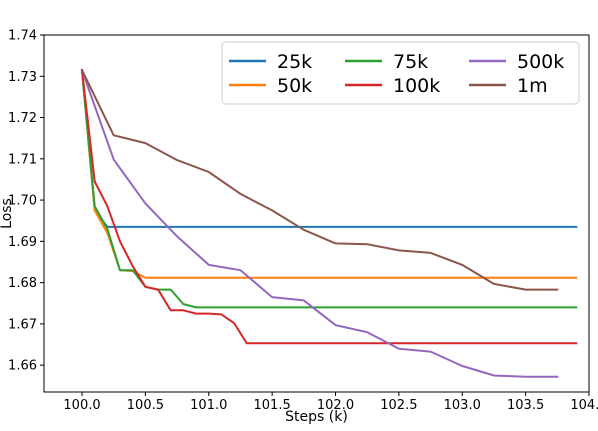 The image size is (598, 431). I want to click on y-tick-label: 1.74, so click(22, 36).